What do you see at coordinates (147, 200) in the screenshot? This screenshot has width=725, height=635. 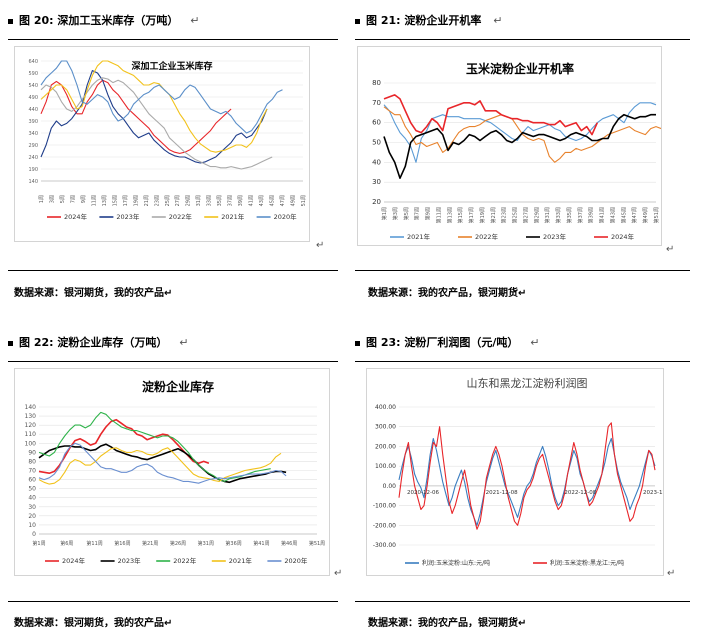 I see `x-tick-label: 21周` at bounding box center [147, 200].